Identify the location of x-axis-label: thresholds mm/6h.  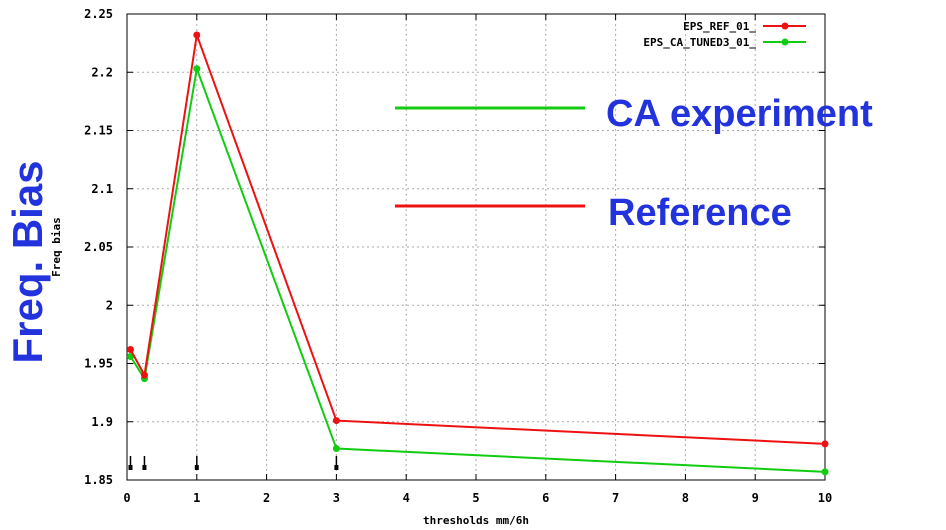
(476, 520).